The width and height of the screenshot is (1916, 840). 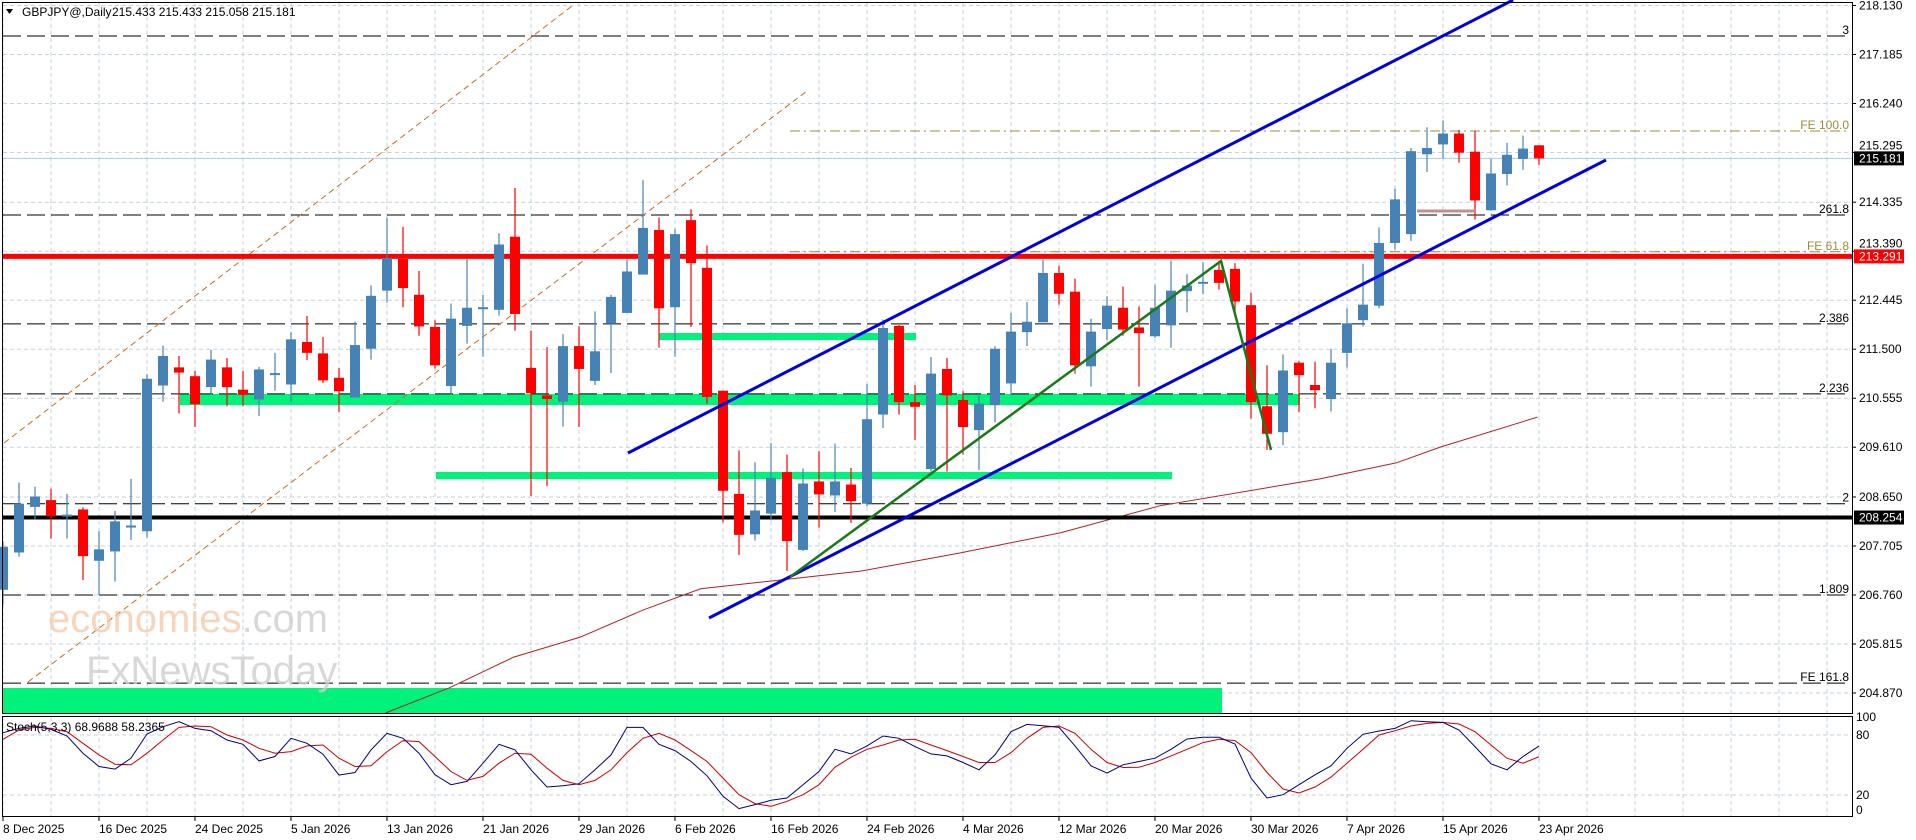 What do you see at coordinates (229, 829) in the screenshot?
I see `time-tick-label: 24 Dec 2025` at bounding box center [229, 829].